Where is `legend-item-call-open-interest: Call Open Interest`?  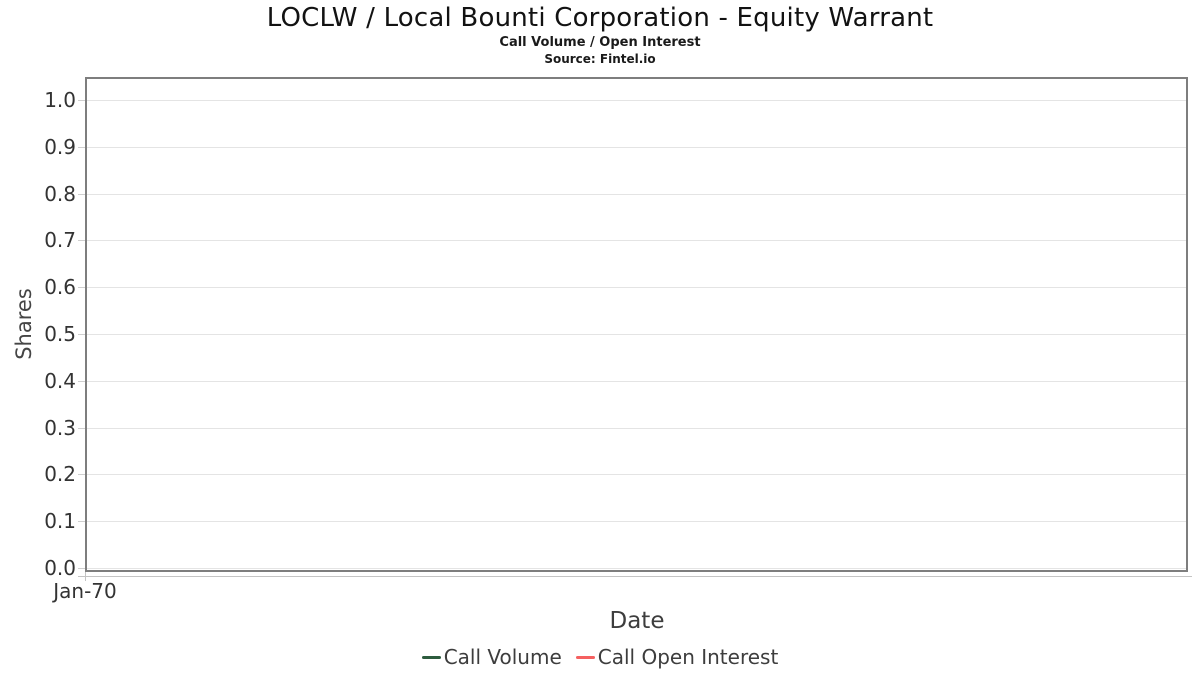
legend-item-call-open-interest: Call Open Interest is located at coordinates (677, 657).